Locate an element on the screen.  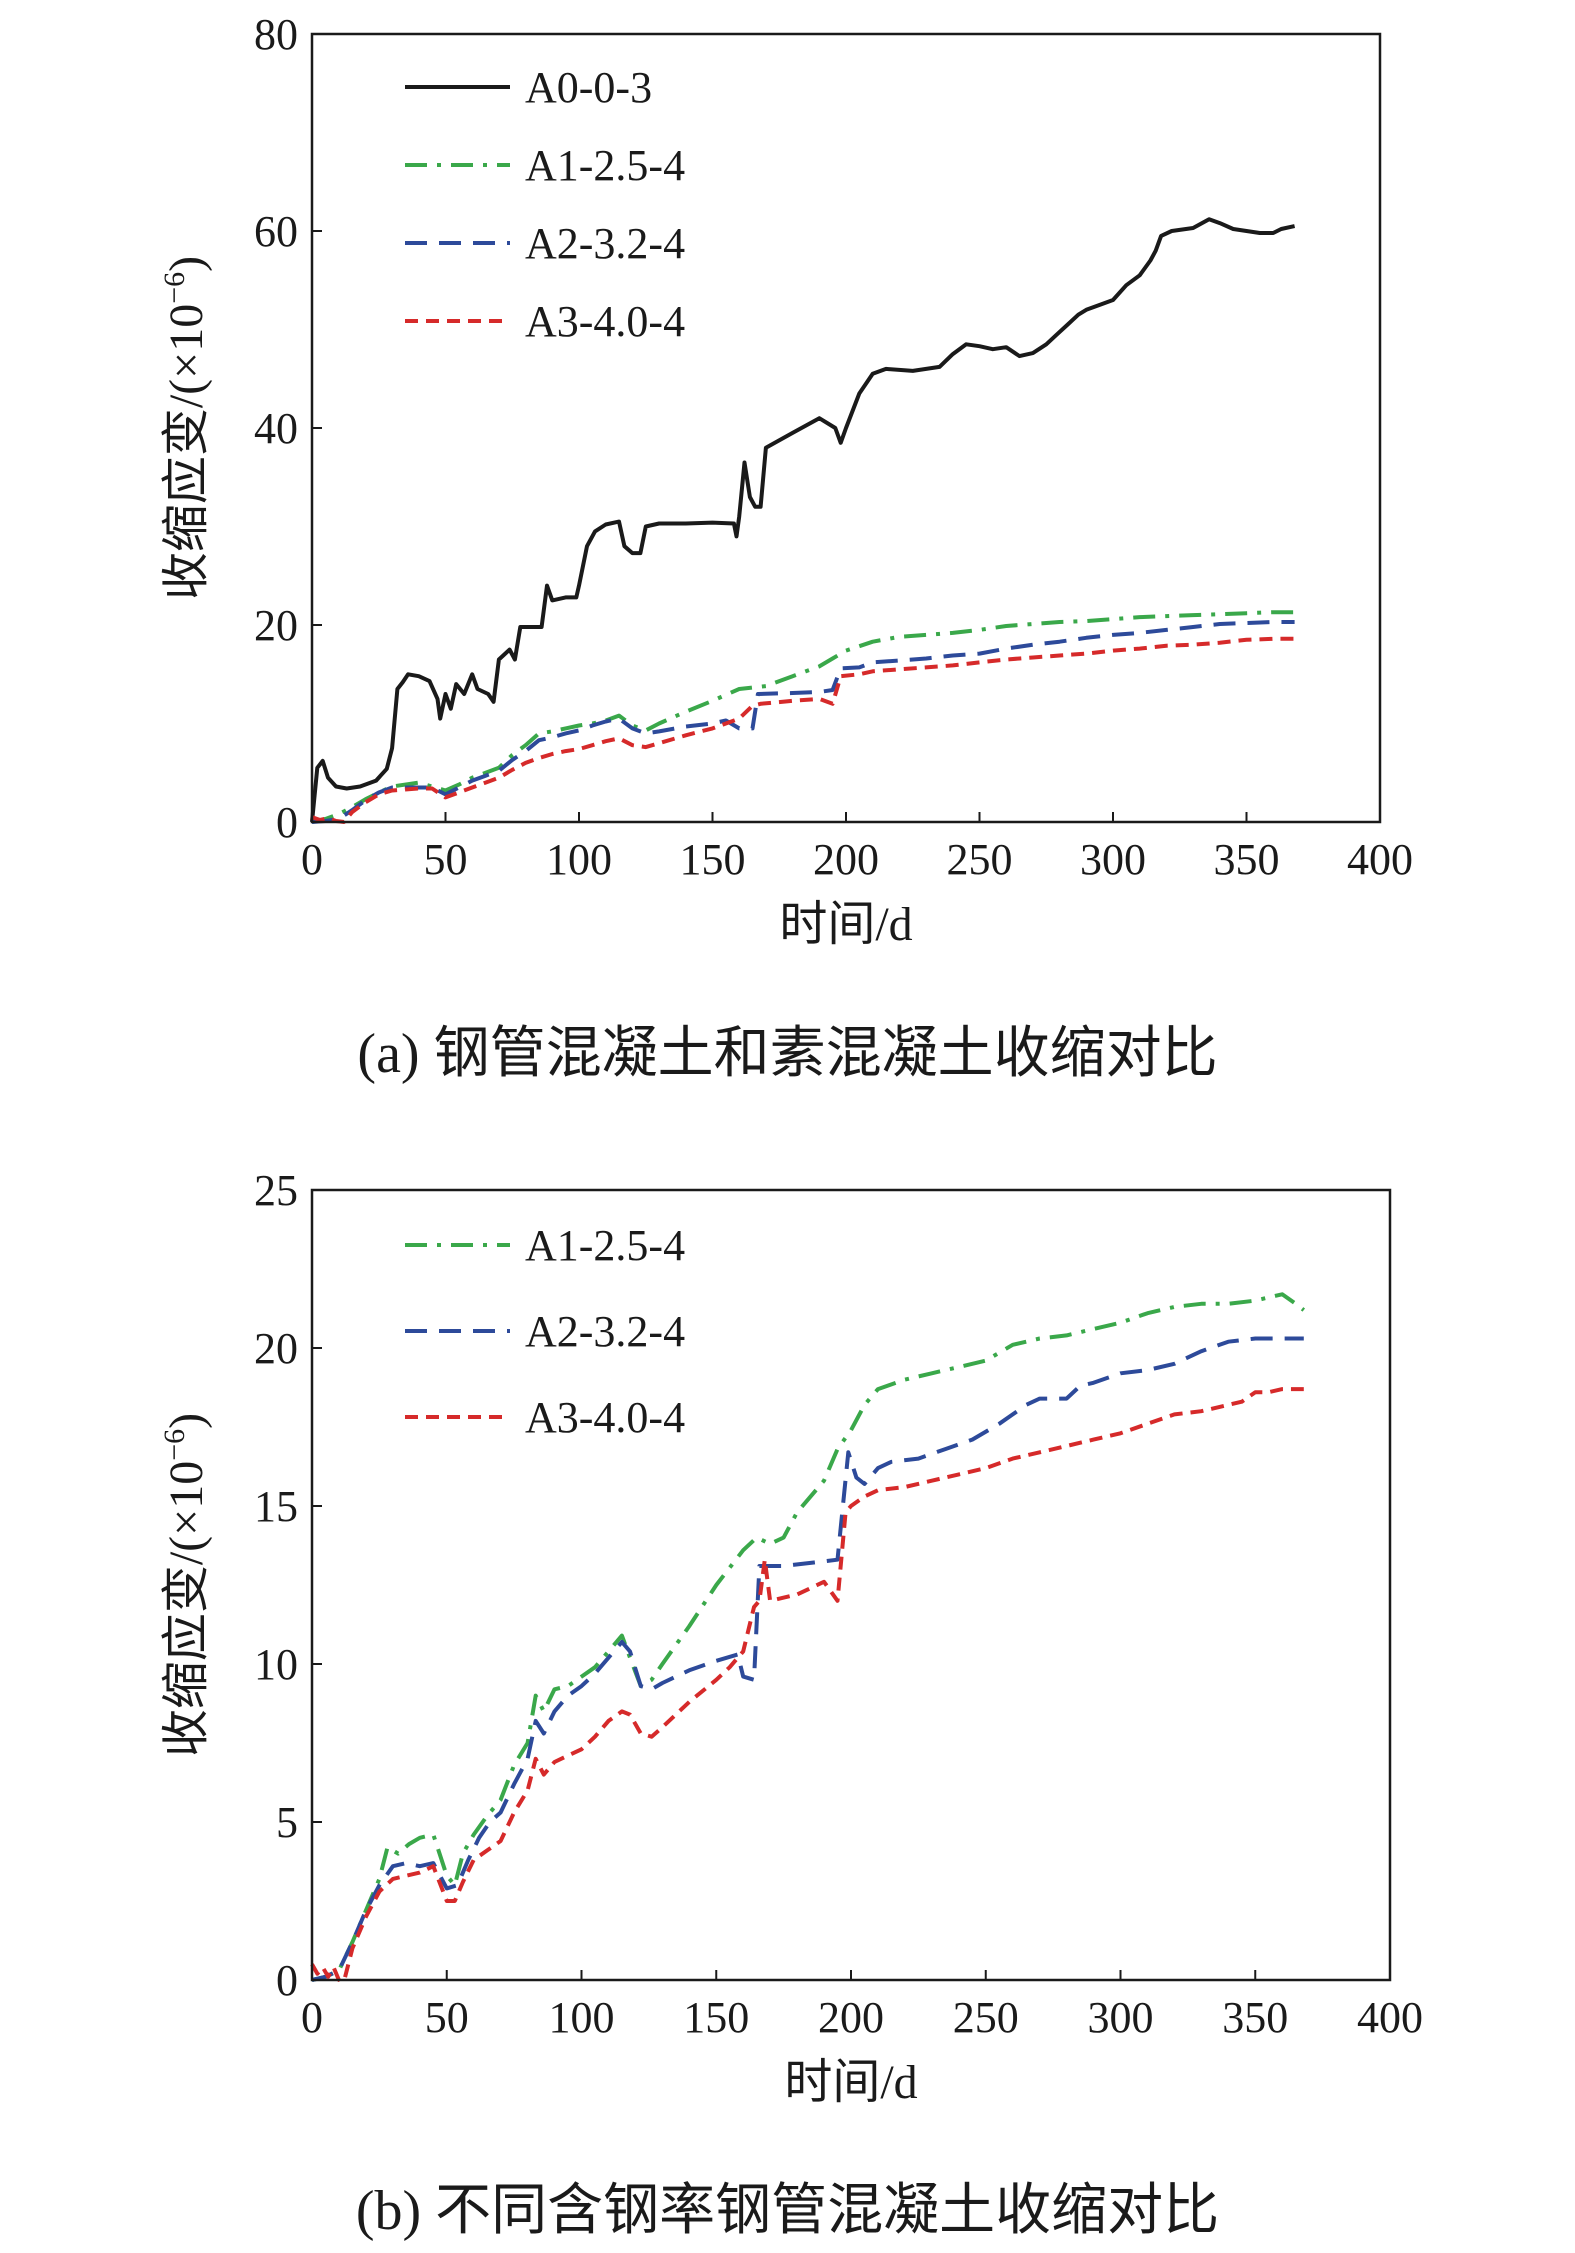
chart-b-legend-label: A3-4.0-4 is located at coordinates (605, 1417).